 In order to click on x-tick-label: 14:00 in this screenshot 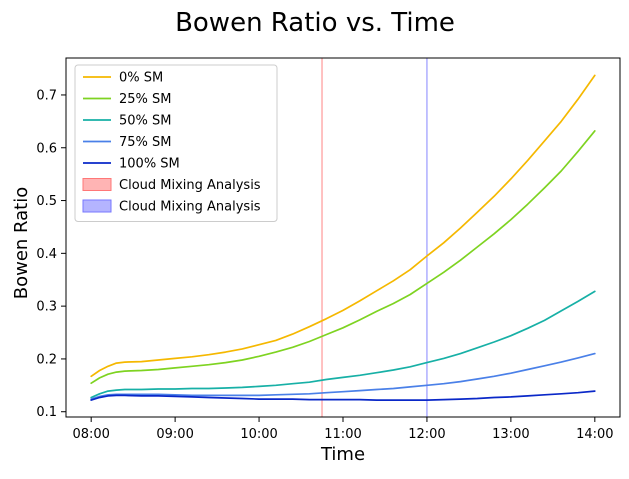, I will do `click(594, 434)`.